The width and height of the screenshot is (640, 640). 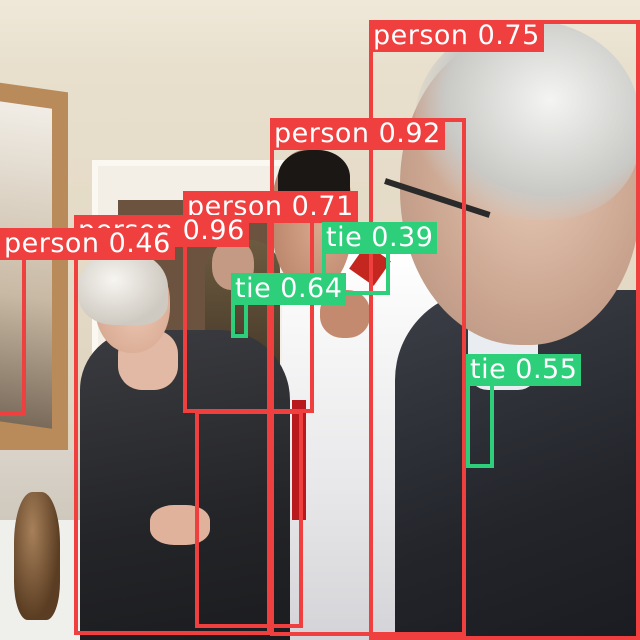 What do you see at coordinates (249, 519) in the screenshot?
I see `person-bounding-box` at bounding box center [249, 519].